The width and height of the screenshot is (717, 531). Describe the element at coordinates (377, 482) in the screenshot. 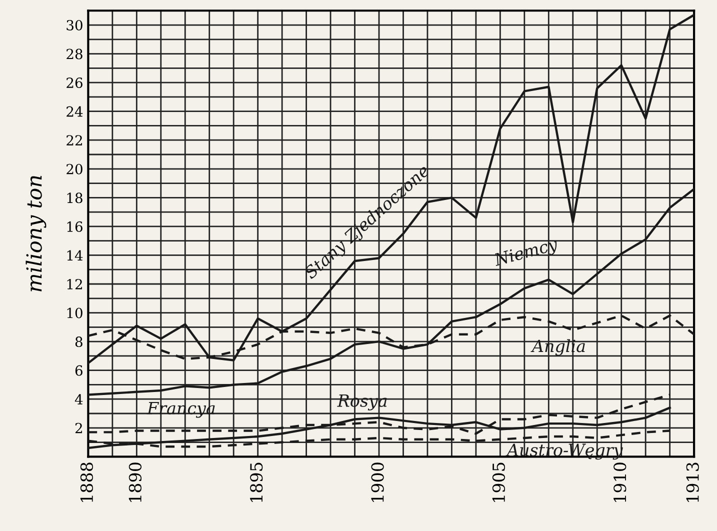

I see `x-tick-label: 1900` at that location.